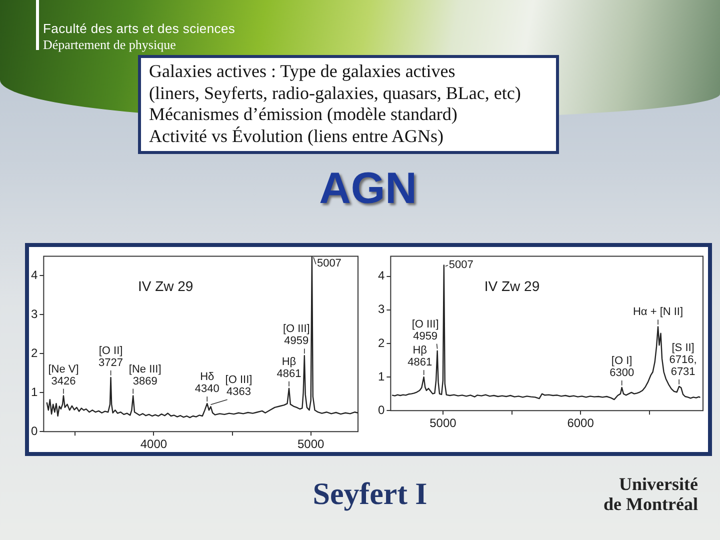 This screenshot has width=720, height=540. Describe the element at coordinates (580, 423) in the screenshot. I see `x-tick-label: 6000` at that location.